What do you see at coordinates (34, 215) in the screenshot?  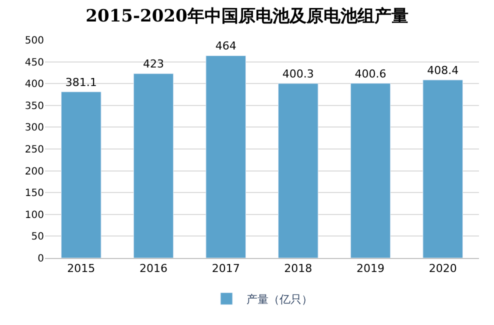 I see `y-tick-label: 100` at bounding box center [34, 215].